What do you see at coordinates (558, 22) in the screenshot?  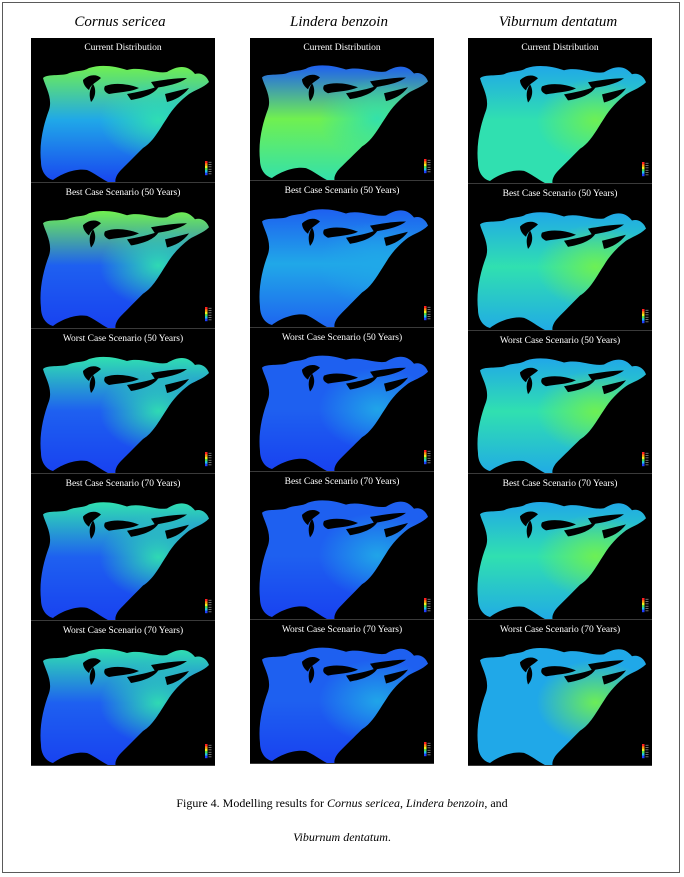 I see `species-title-viburnum: Viburnum dentatum` at bounding box center [558, 22].